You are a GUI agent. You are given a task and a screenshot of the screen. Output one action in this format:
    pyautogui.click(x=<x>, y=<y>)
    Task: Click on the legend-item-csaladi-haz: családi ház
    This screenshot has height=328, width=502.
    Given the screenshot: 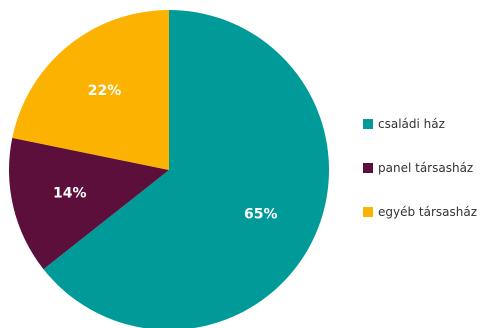 What is the action you would take?
    pyautogui.click(x=420, y=124)
    